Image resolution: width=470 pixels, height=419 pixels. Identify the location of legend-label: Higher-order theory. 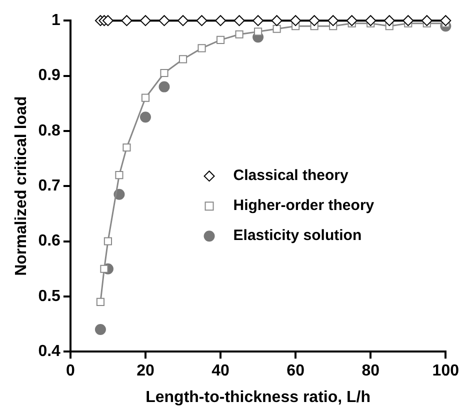
(304, 205).